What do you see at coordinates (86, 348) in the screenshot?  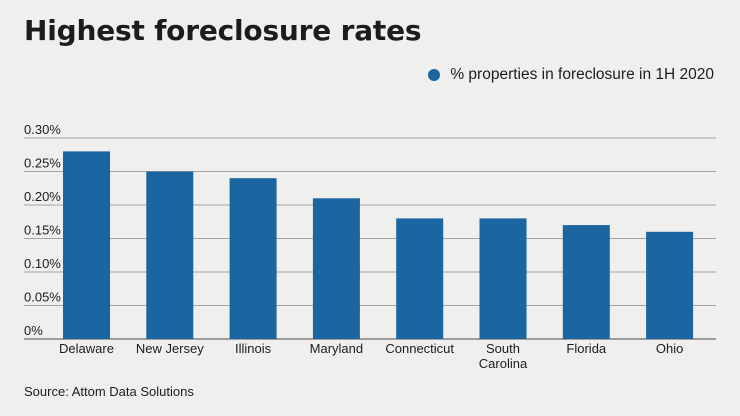 I see `x-tick-label: Delaware` at bounding box center [86, 348].